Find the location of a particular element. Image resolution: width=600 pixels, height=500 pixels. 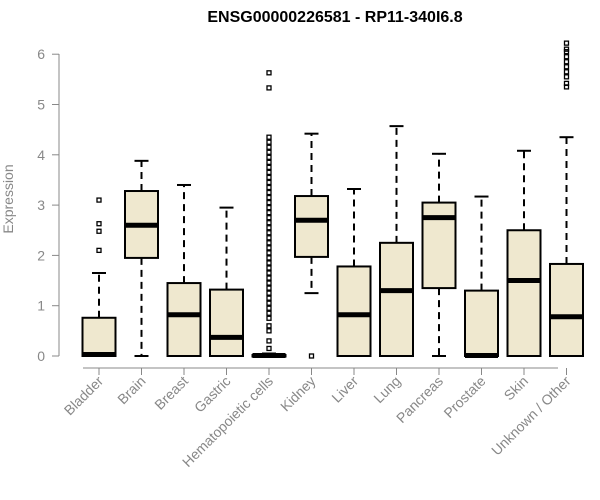

x-tick-label: Lung is located at coordinates (386, 389).